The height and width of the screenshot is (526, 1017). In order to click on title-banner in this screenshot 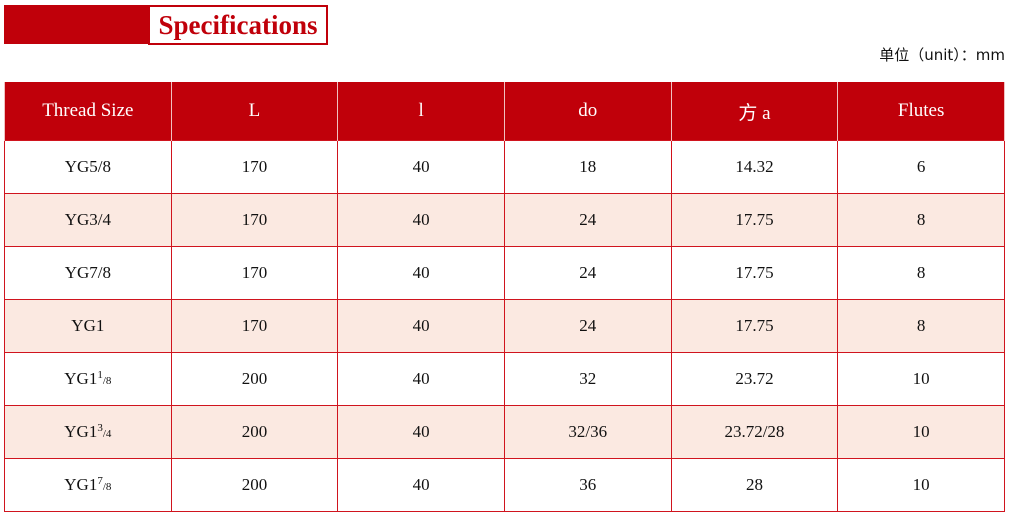, I will do `click(76, 24)`.